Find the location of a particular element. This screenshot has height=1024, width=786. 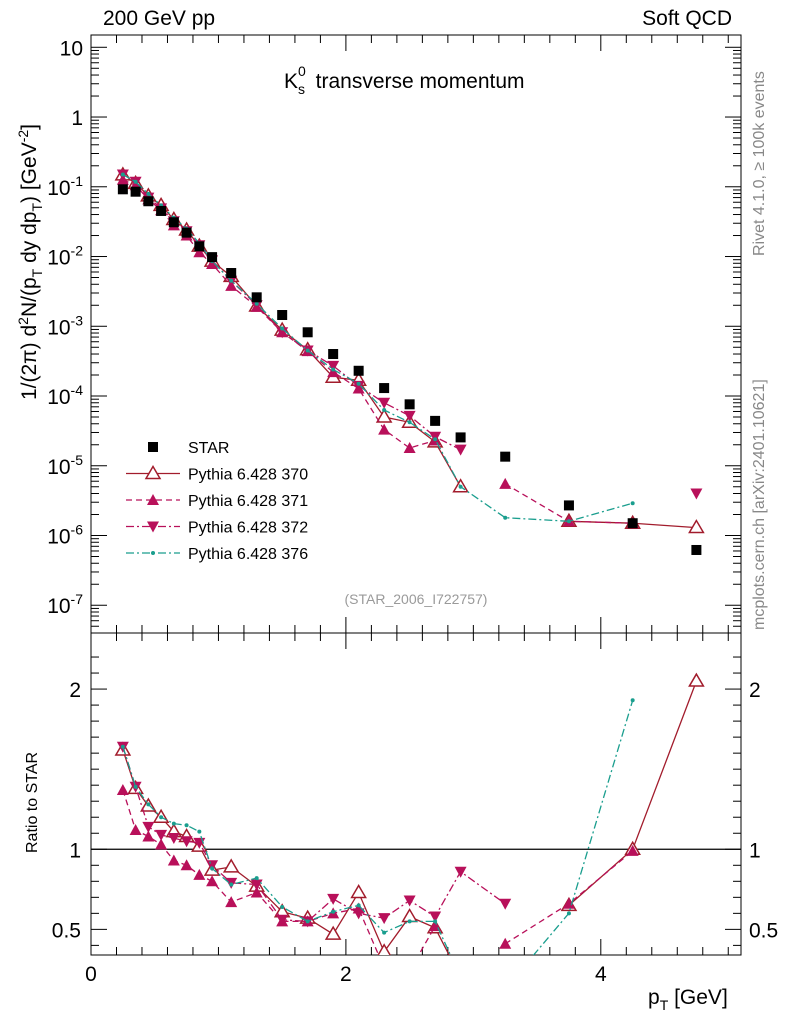

y-tick-label: 10⁻⁴ is located at coordinates (65, 395).